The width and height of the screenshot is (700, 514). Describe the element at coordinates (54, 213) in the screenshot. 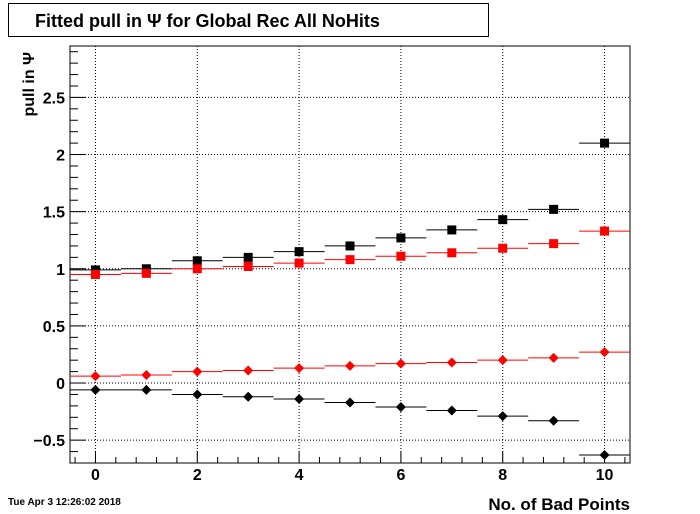

I see `y-tick-label: 1.5` at that location.